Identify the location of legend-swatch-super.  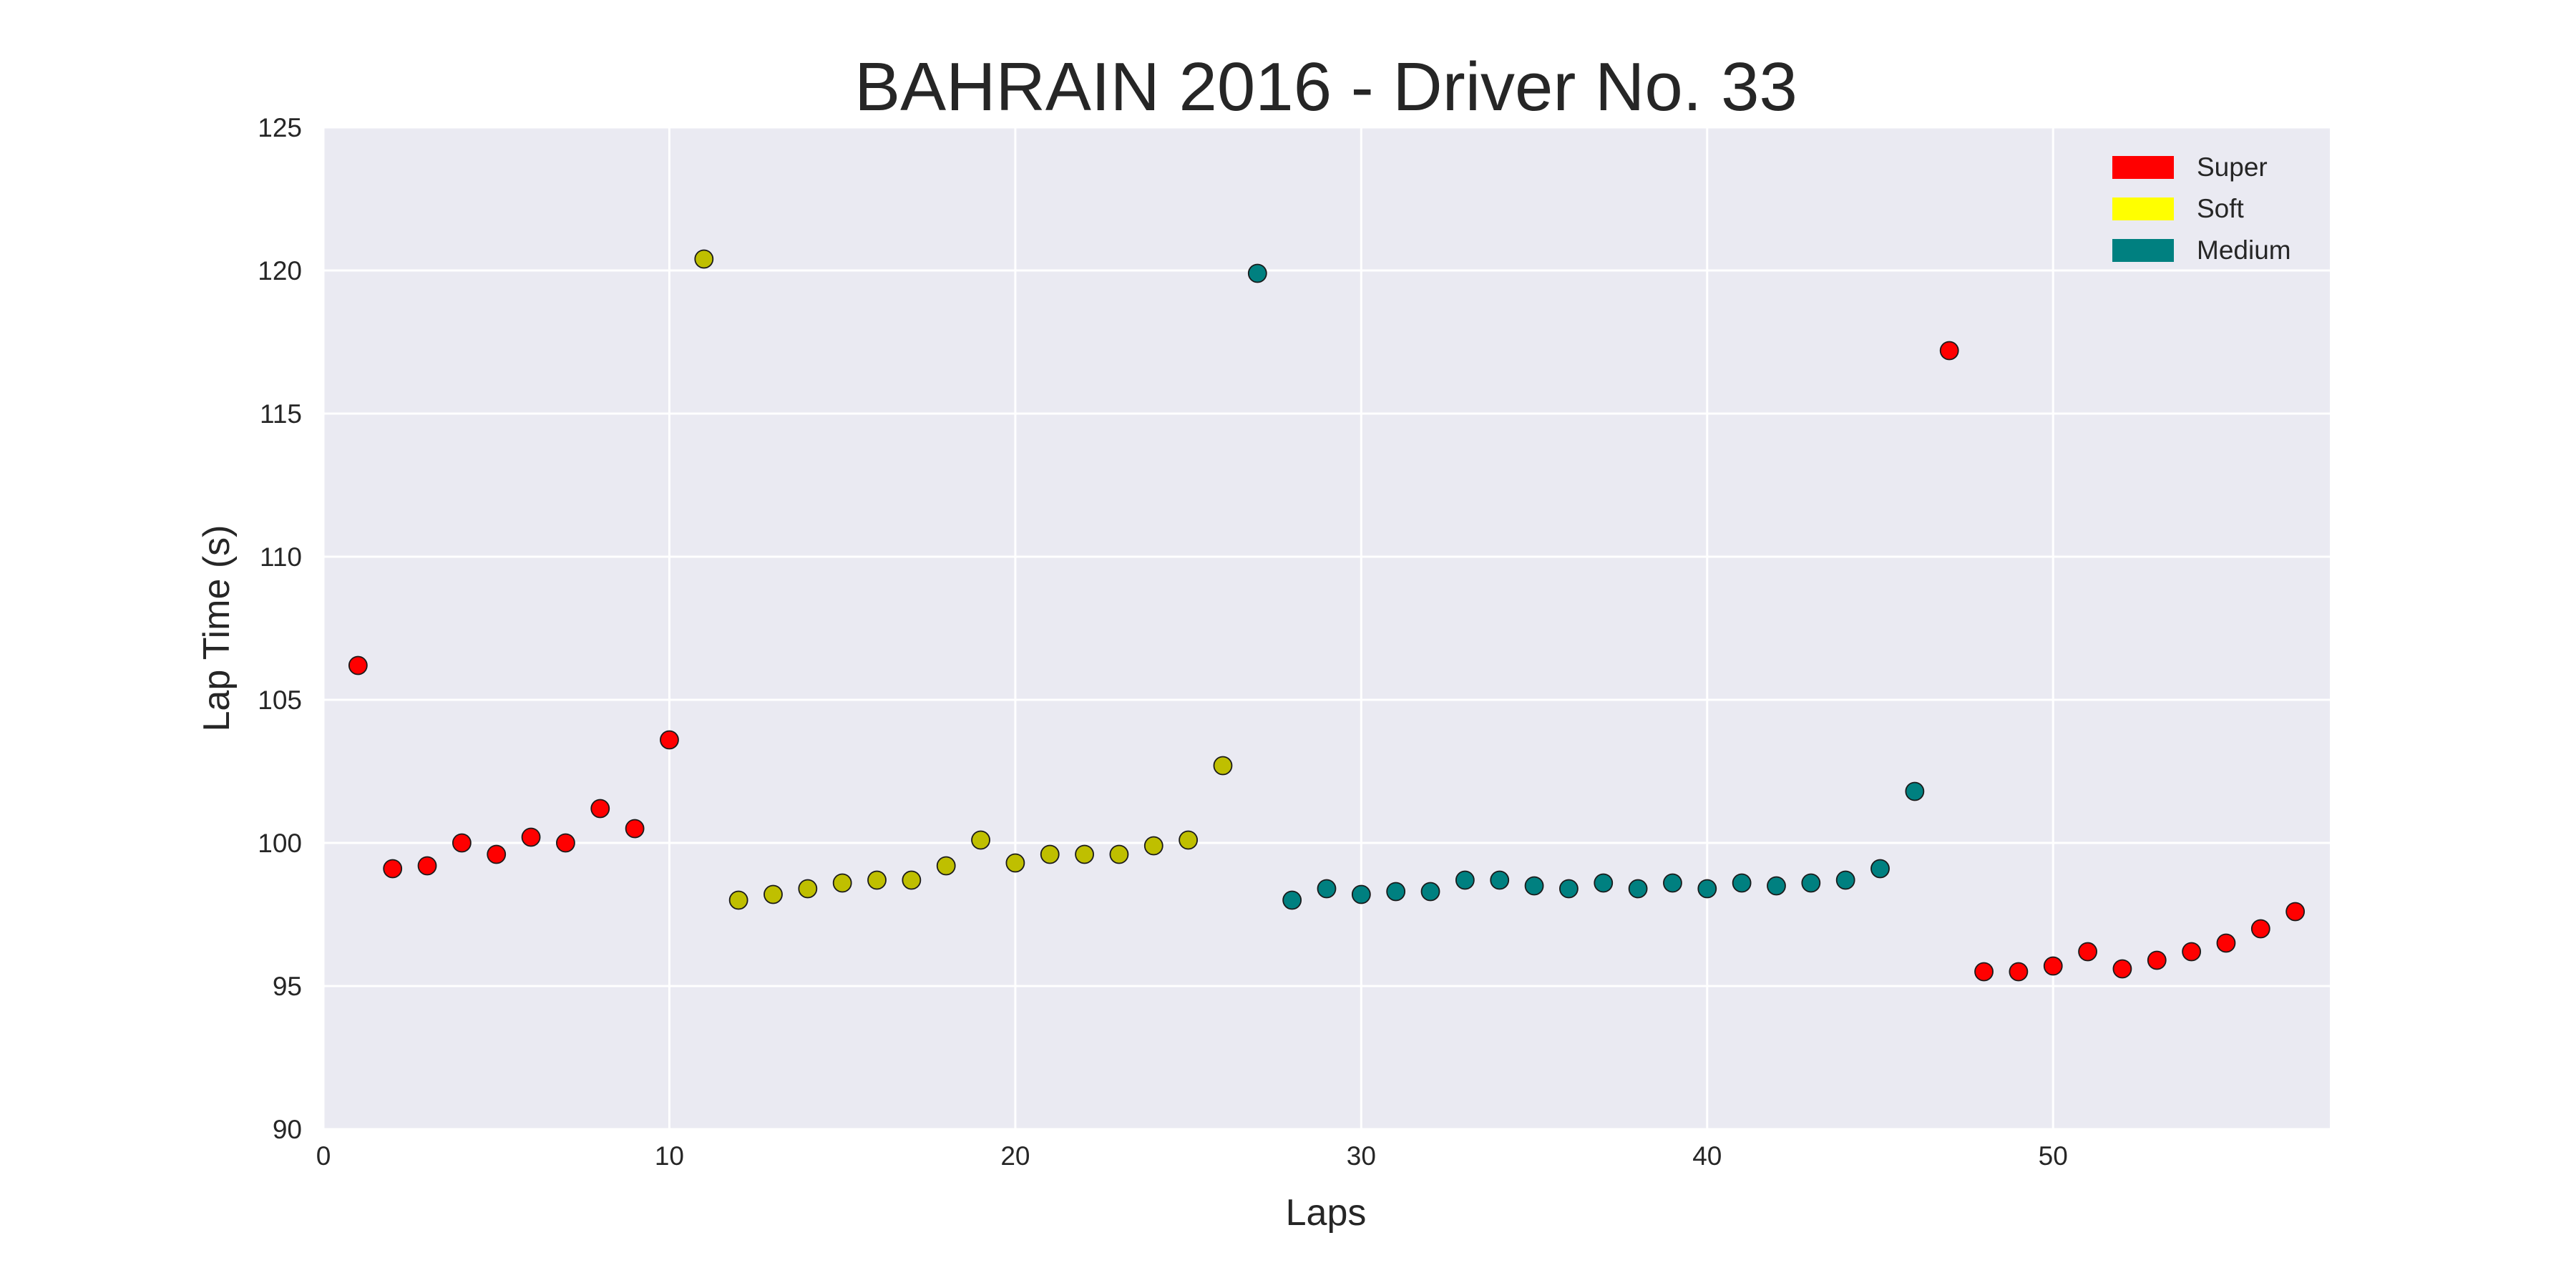
(2143, 167).